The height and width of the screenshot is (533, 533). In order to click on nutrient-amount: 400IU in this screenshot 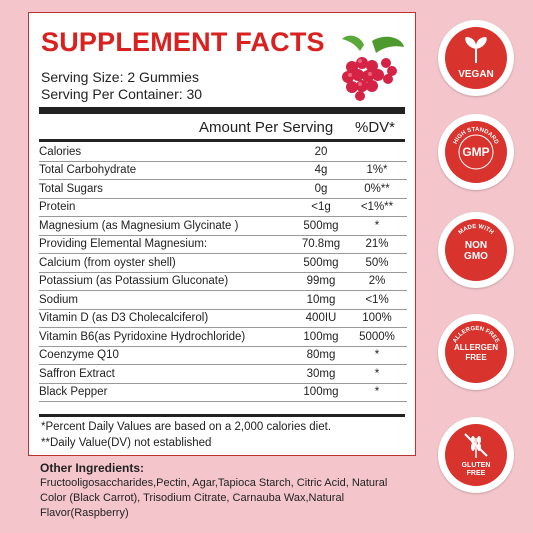, I will do `click(321, 318)`.